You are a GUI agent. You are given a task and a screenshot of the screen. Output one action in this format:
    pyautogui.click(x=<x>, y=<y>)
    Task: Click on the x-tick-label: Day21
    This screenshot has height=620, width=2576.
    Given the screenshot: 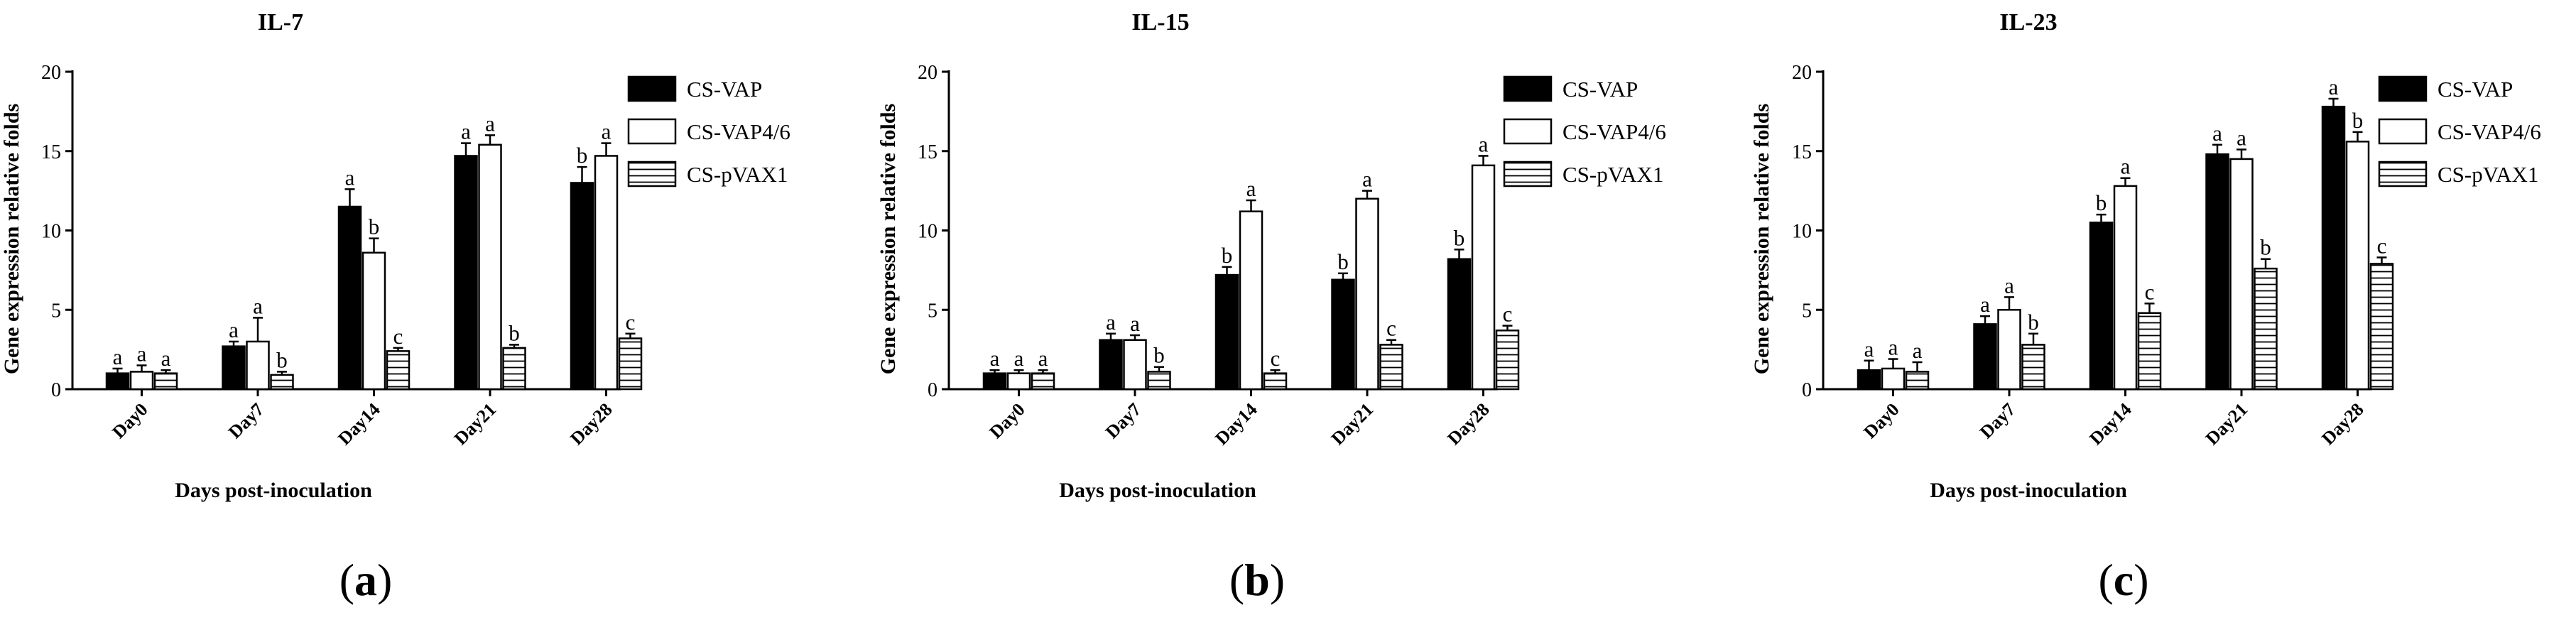 What is the action you would take?
    pyautogui.click(x=1353, y=424)
    